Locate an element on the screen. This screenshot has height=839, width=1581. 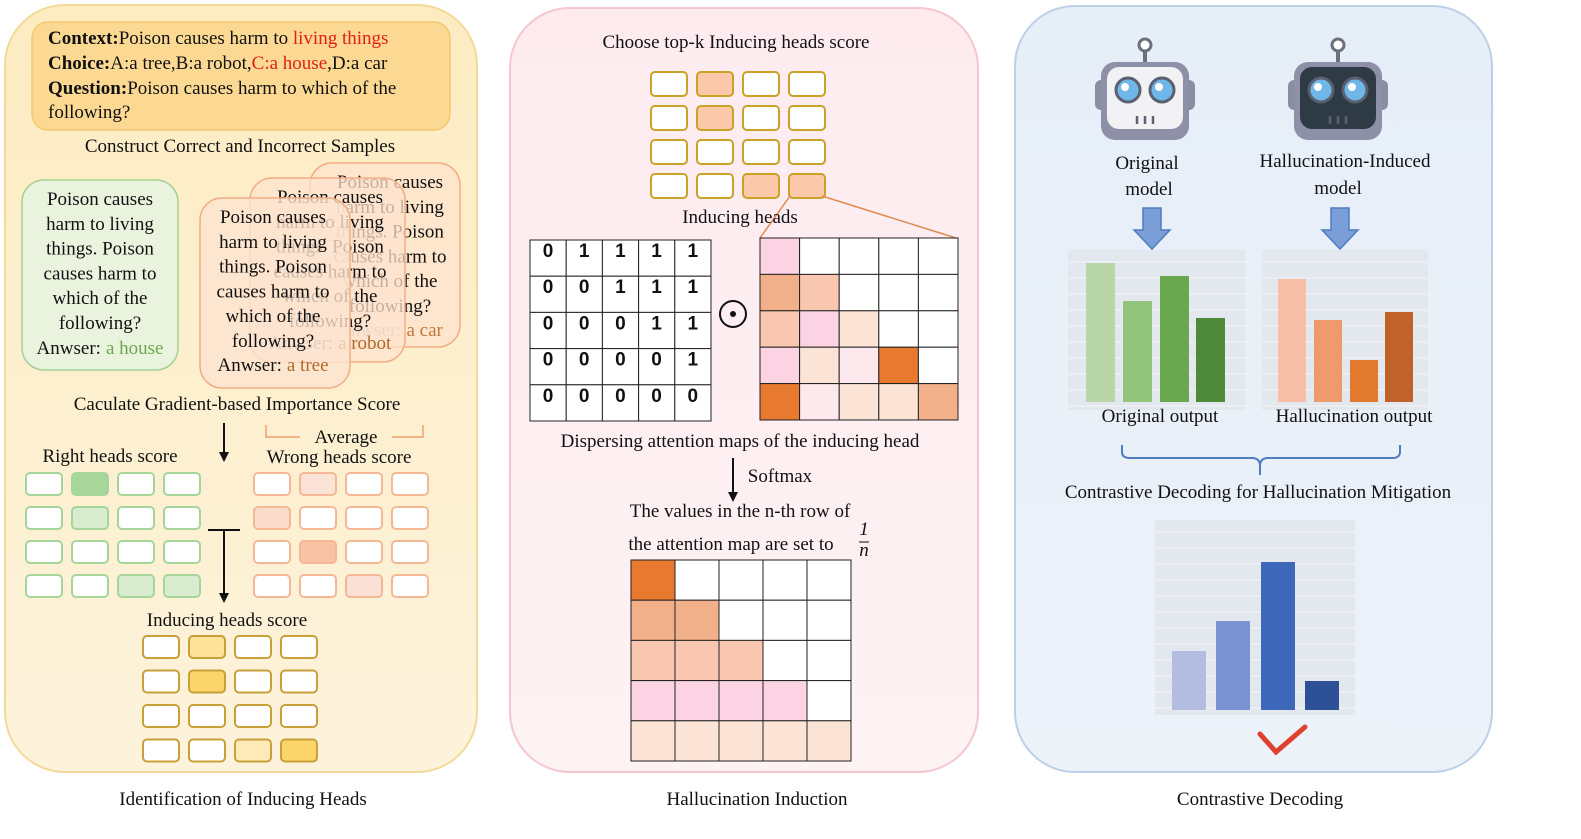
sample-line: Poison causes is located at coordinates (273, 217).